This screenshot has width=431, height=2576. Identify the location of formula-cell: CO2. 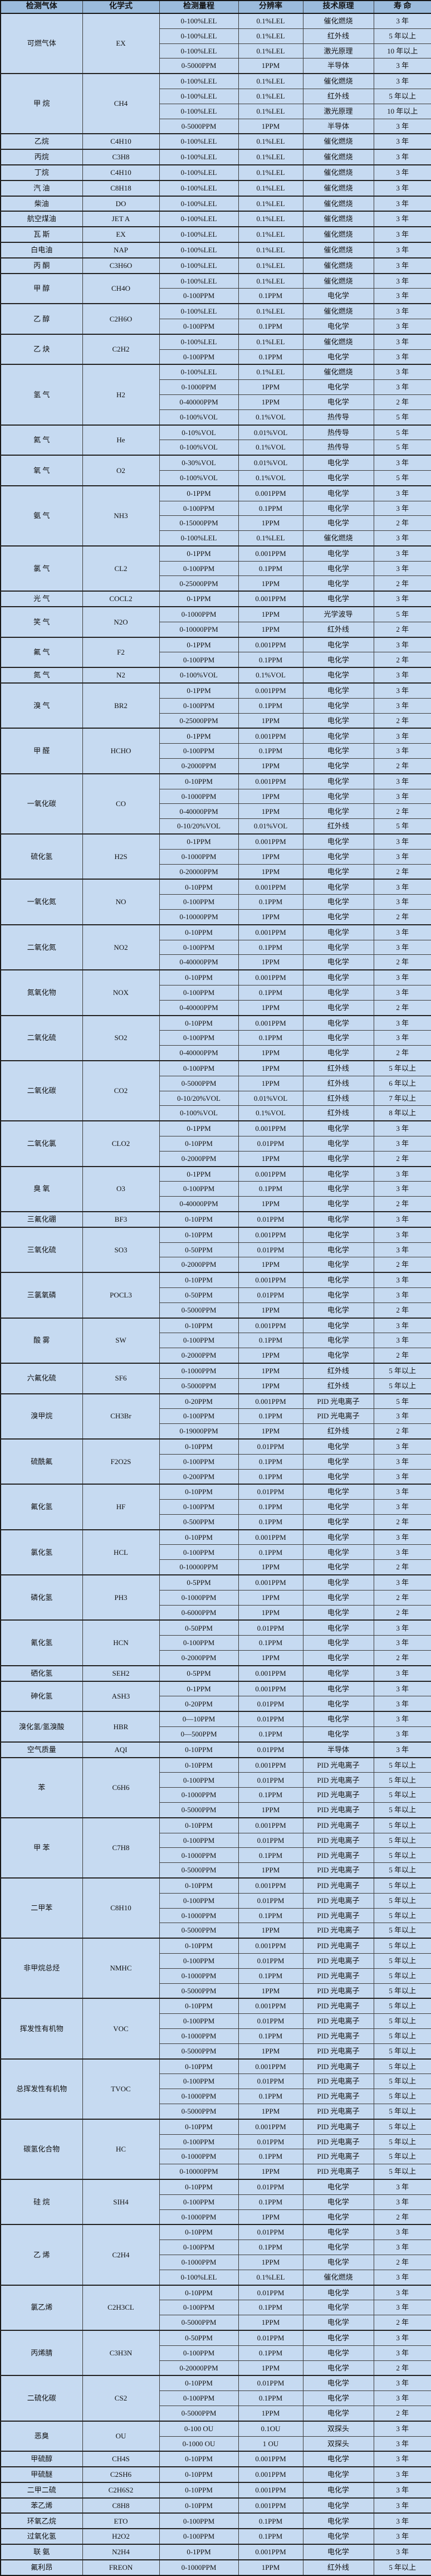
(121, 1090).